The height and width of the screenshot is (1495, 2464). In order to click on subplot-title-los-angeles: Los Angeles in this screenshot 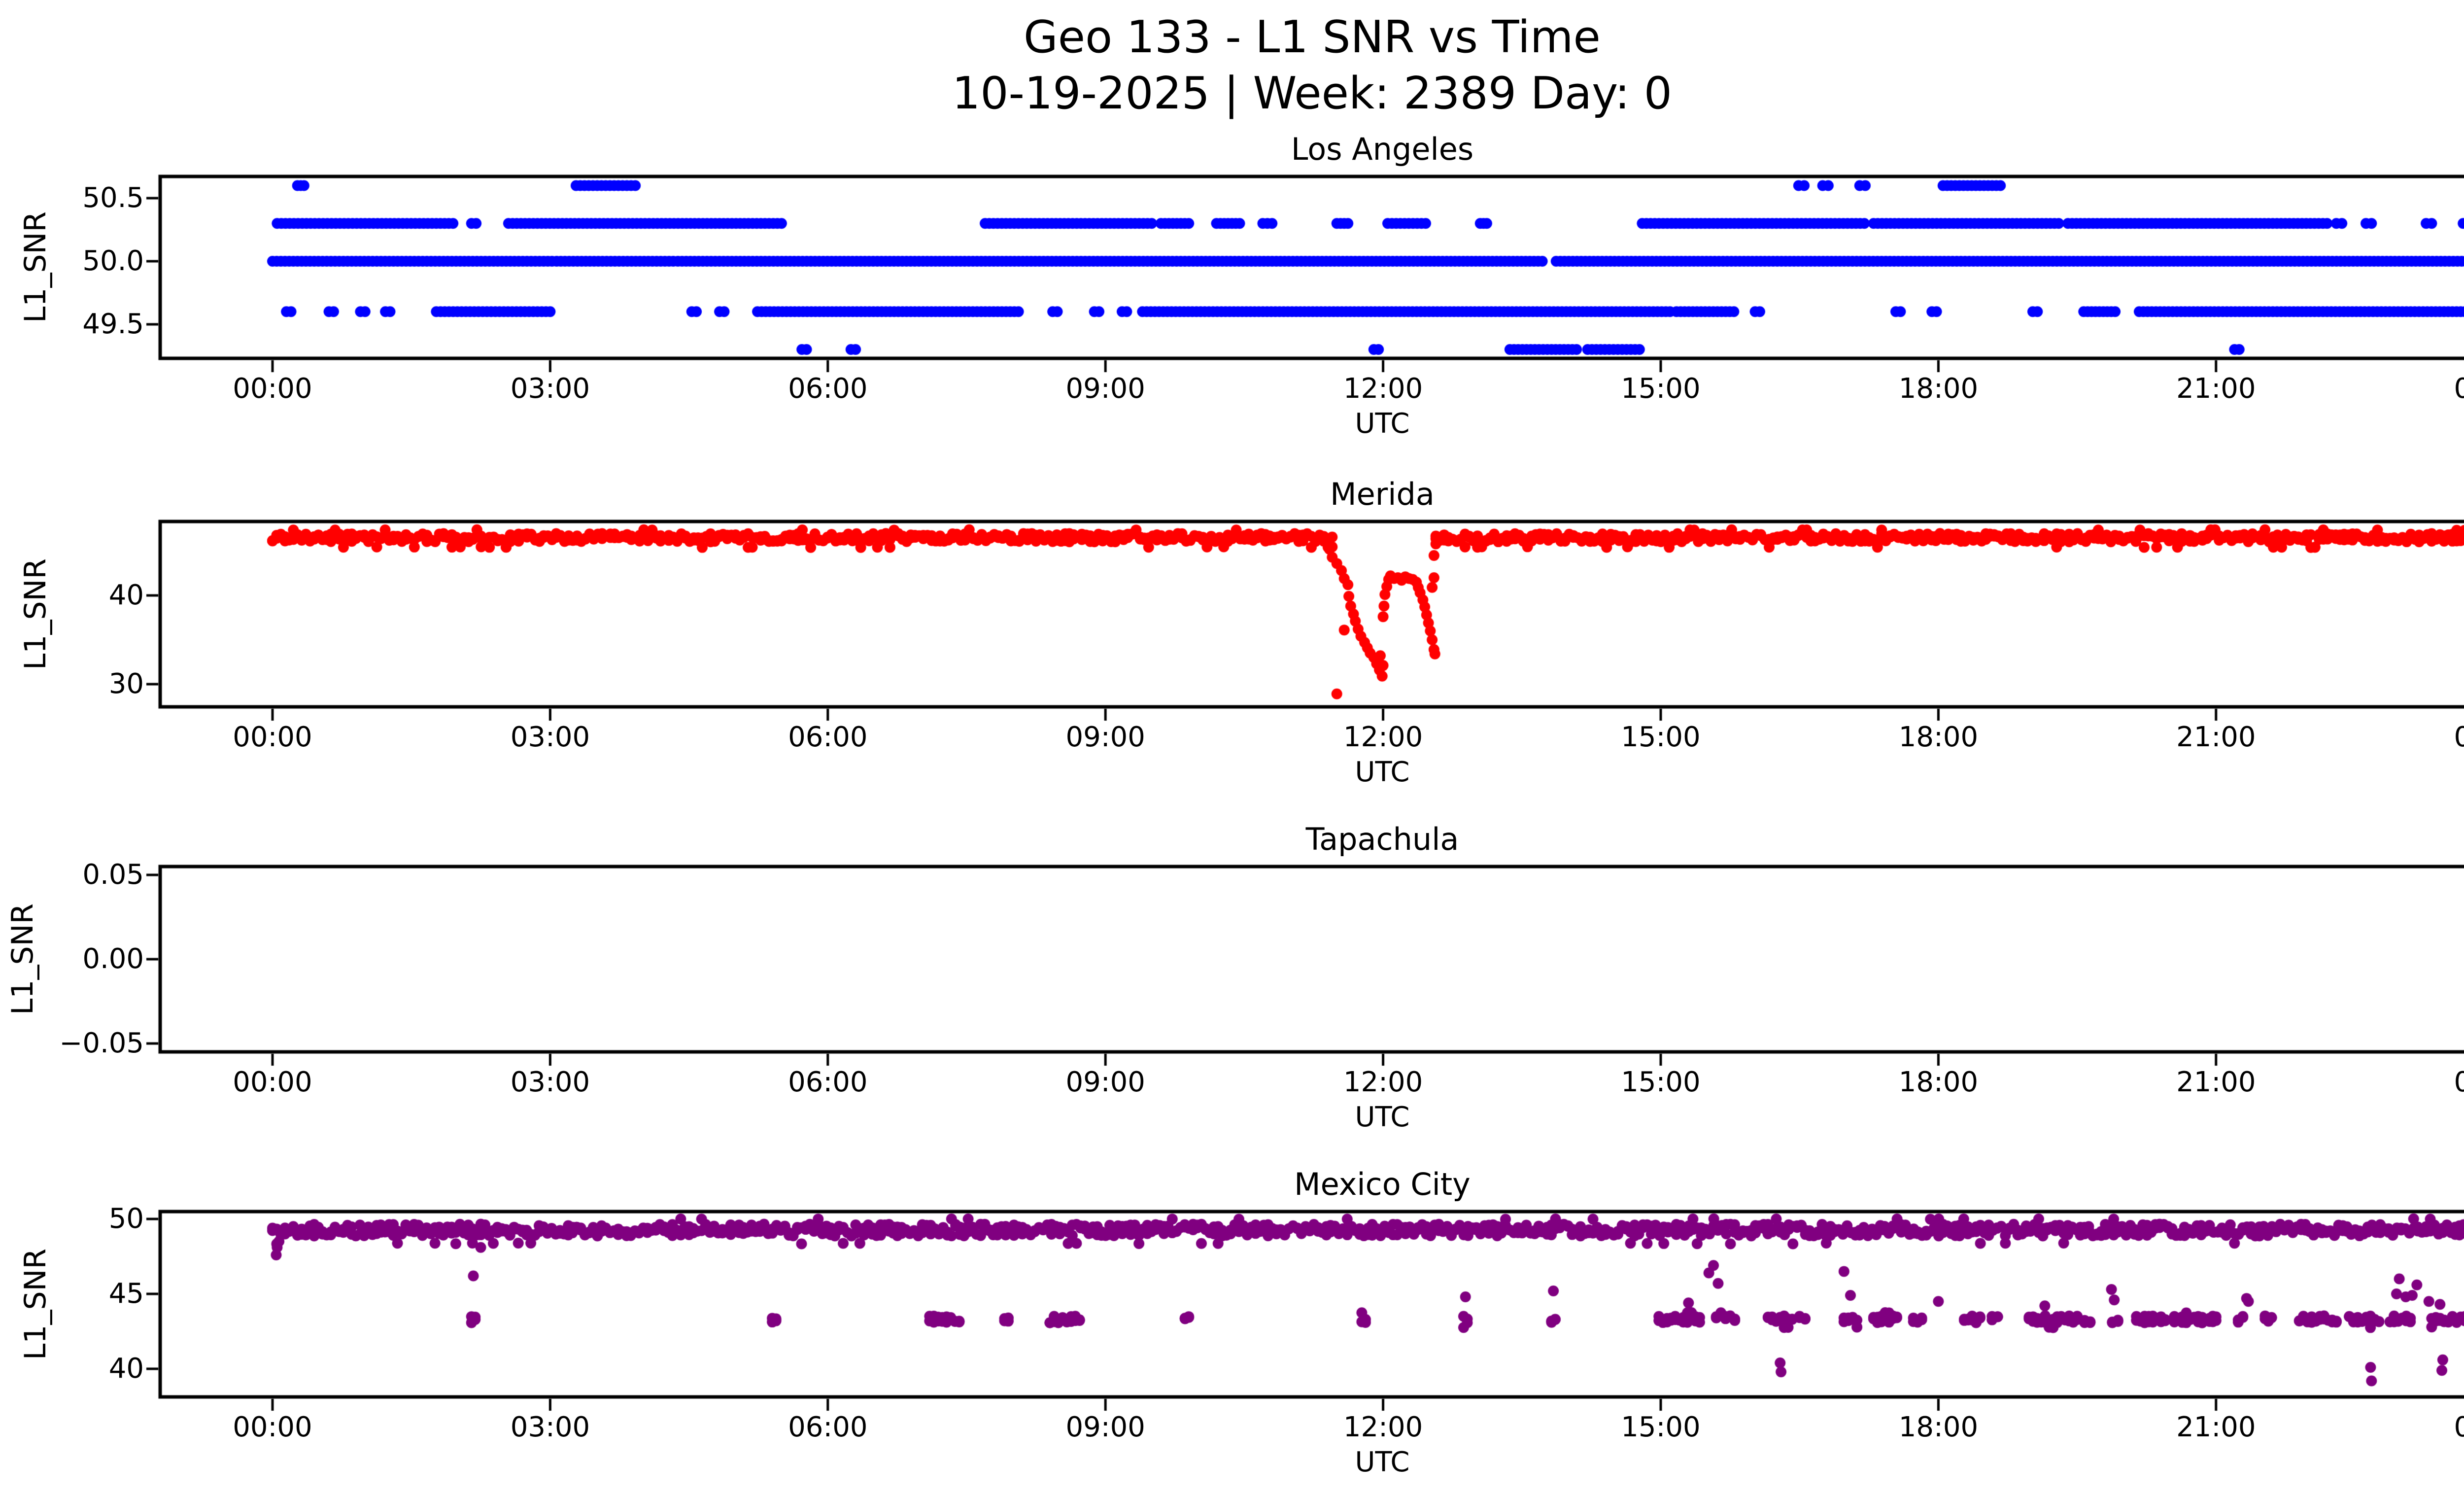, I will do `click(1382, 149)`.